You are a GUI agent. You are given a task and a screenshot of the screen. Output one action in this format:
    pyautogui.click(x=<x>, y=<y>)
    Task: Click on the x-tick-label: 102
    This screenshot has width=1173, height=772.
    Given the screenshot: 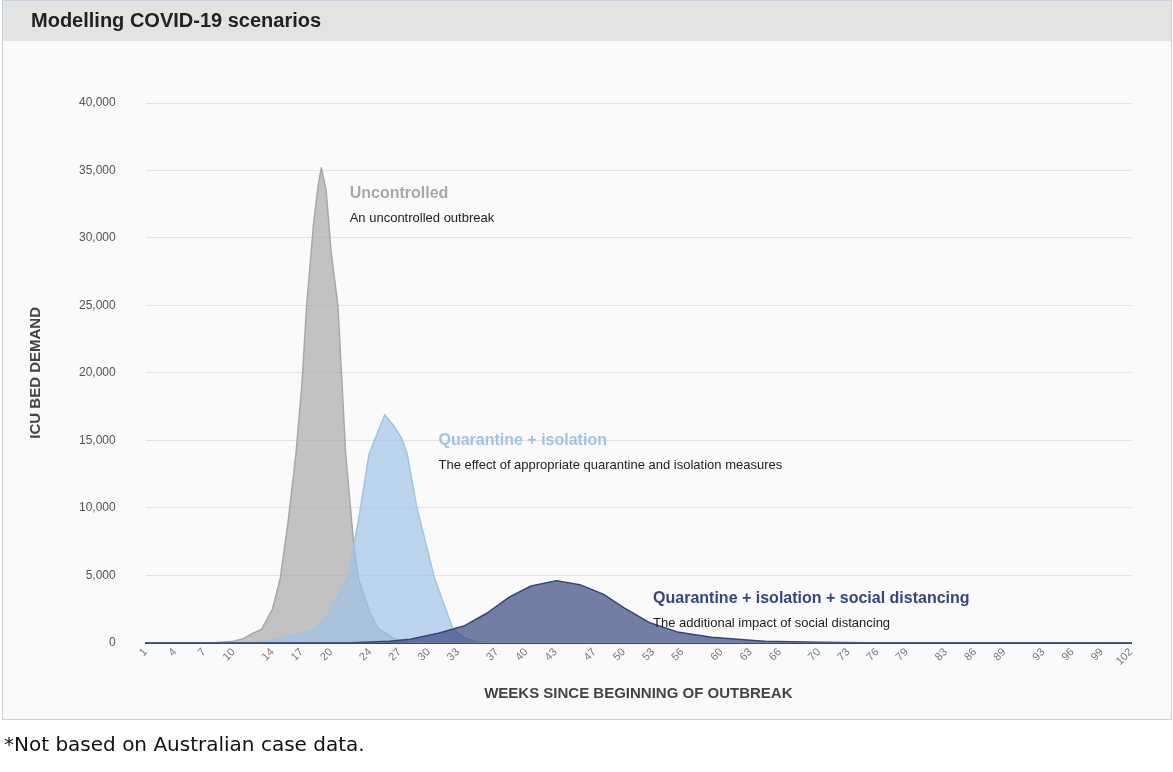 What is the action you would take?
    pyautogui.click(x=1124, y=656)
    